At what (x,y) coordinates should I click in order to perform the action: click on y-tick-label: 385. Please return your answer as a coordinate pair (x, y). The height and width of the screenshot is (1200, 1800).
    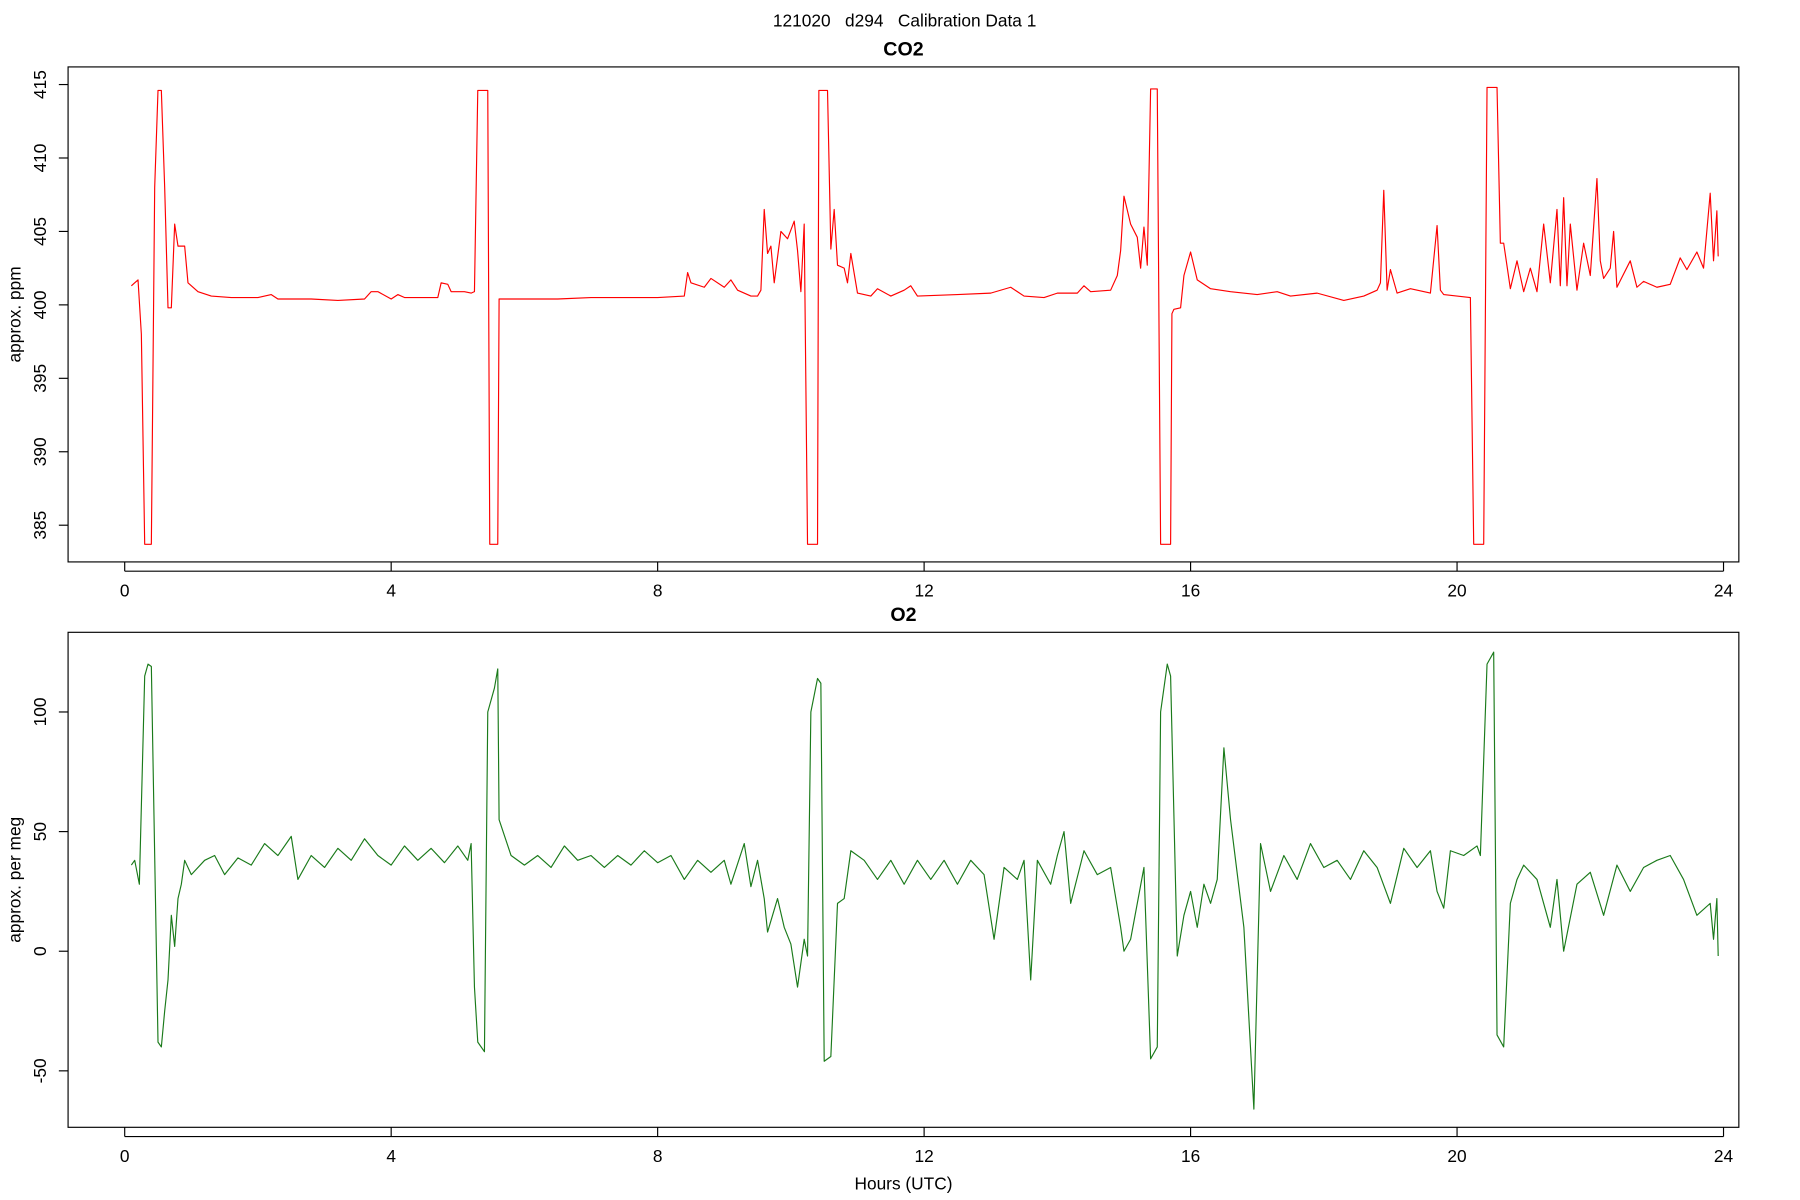
    Looking at the image, I should click on (40, 525).